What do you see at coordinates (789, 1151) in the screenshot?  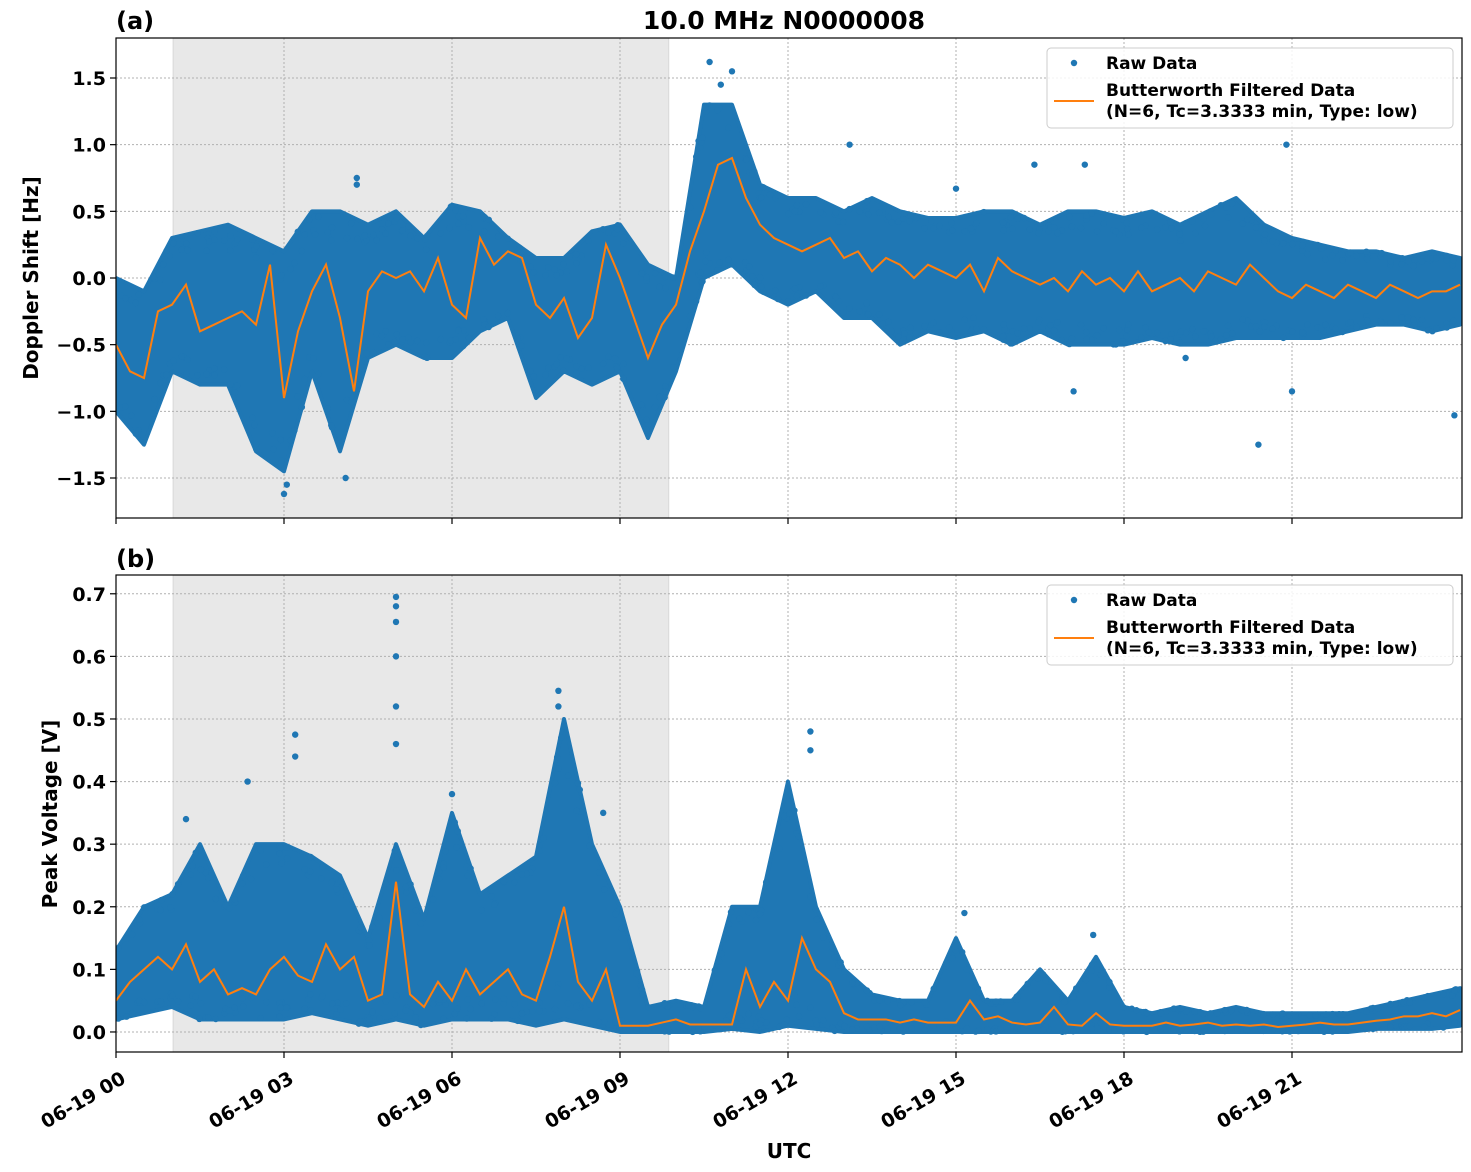 I see `x-axis-label: UTC` at bounding box center [789, 1151].